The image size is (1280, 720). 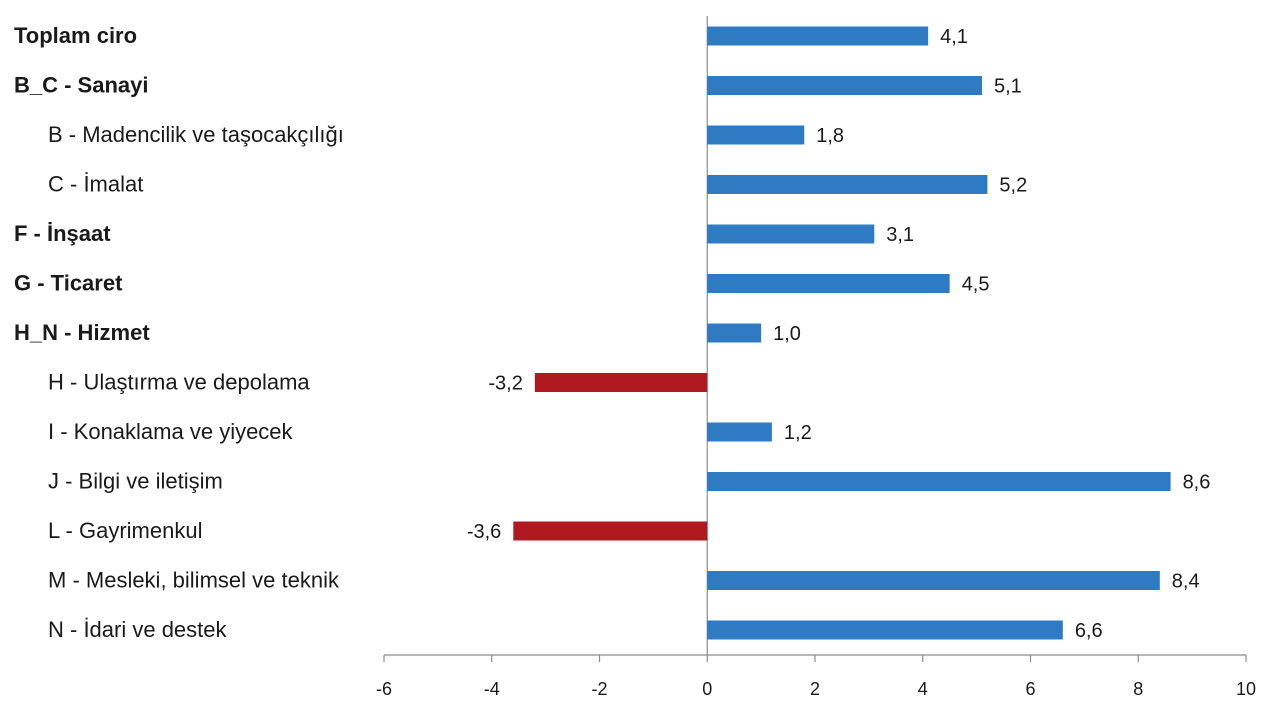 I want to click on data-label: 1,0, so click(x=787, y=334).